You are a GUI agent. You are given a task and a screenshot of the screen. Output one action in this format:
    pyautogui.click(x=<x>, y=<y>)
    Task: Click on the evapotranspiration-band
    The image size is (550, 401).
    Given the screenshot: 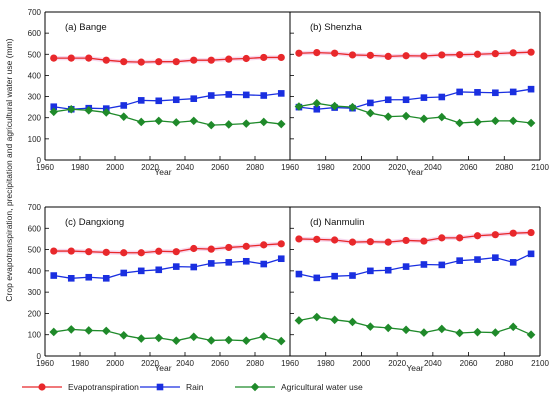 What is the action you would take?
    pyautogui.click(x=415, y=54)
    